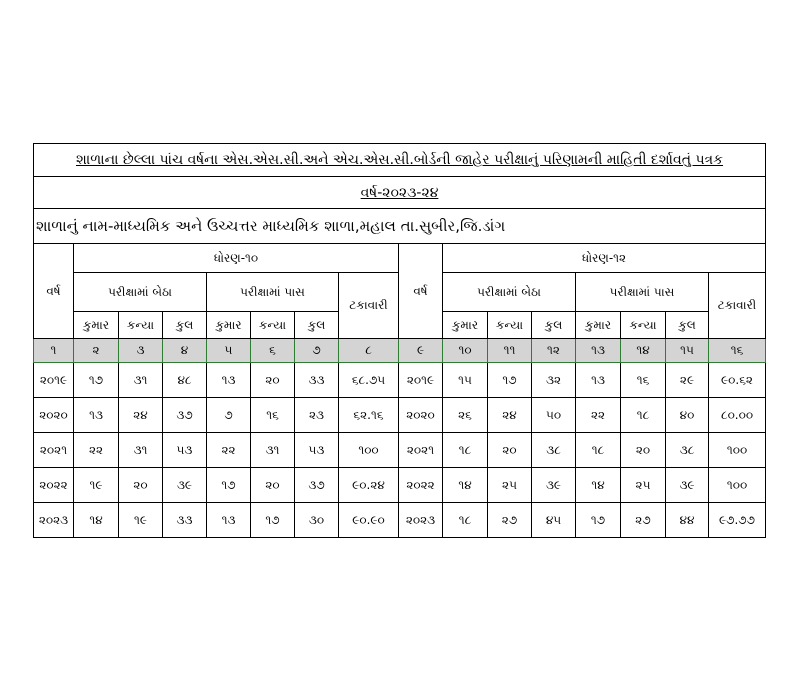 This screenshot has width=800, height=686. Describe the element at coordinates (316, 350) in the screenshot. I see `column-number: ૭` at that location.